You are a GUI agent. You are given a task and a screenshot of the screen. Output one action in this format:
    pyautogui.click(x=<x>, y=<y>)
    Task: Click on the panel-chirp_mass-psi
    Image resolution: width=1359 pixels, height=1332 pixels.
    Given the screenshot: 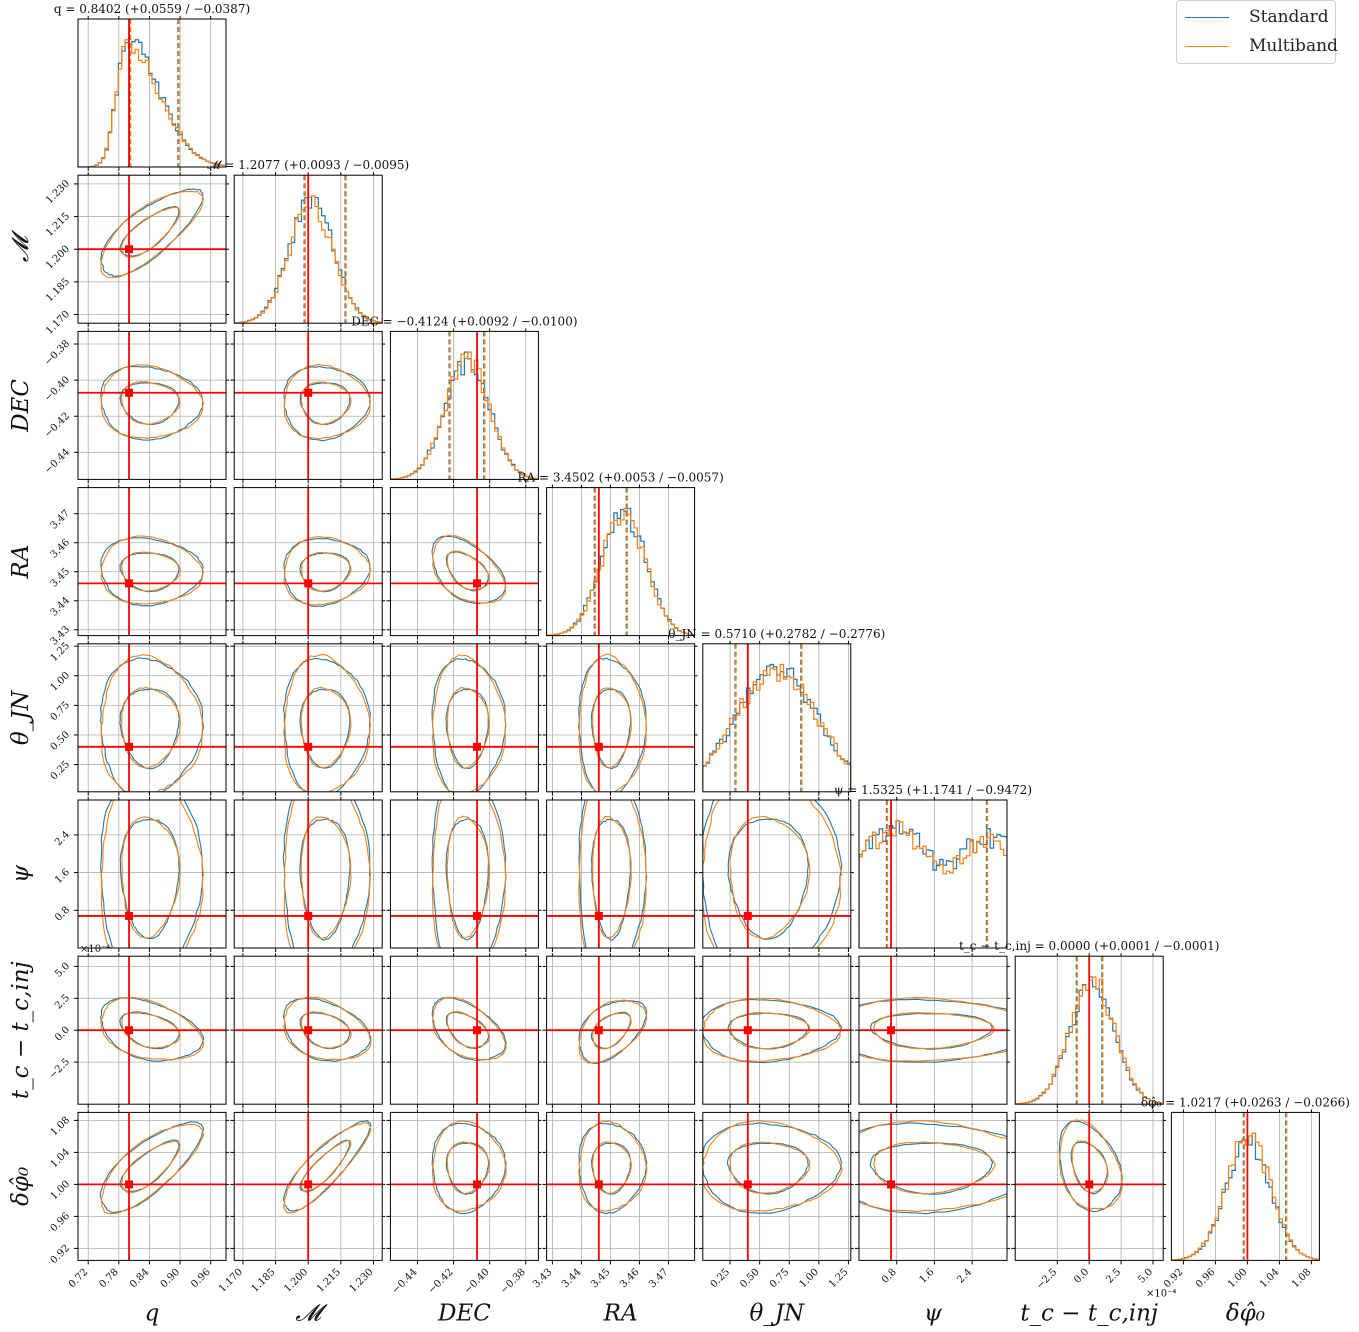 What is the action you would take?
    pyautogui.click(x=308, y=874)
    